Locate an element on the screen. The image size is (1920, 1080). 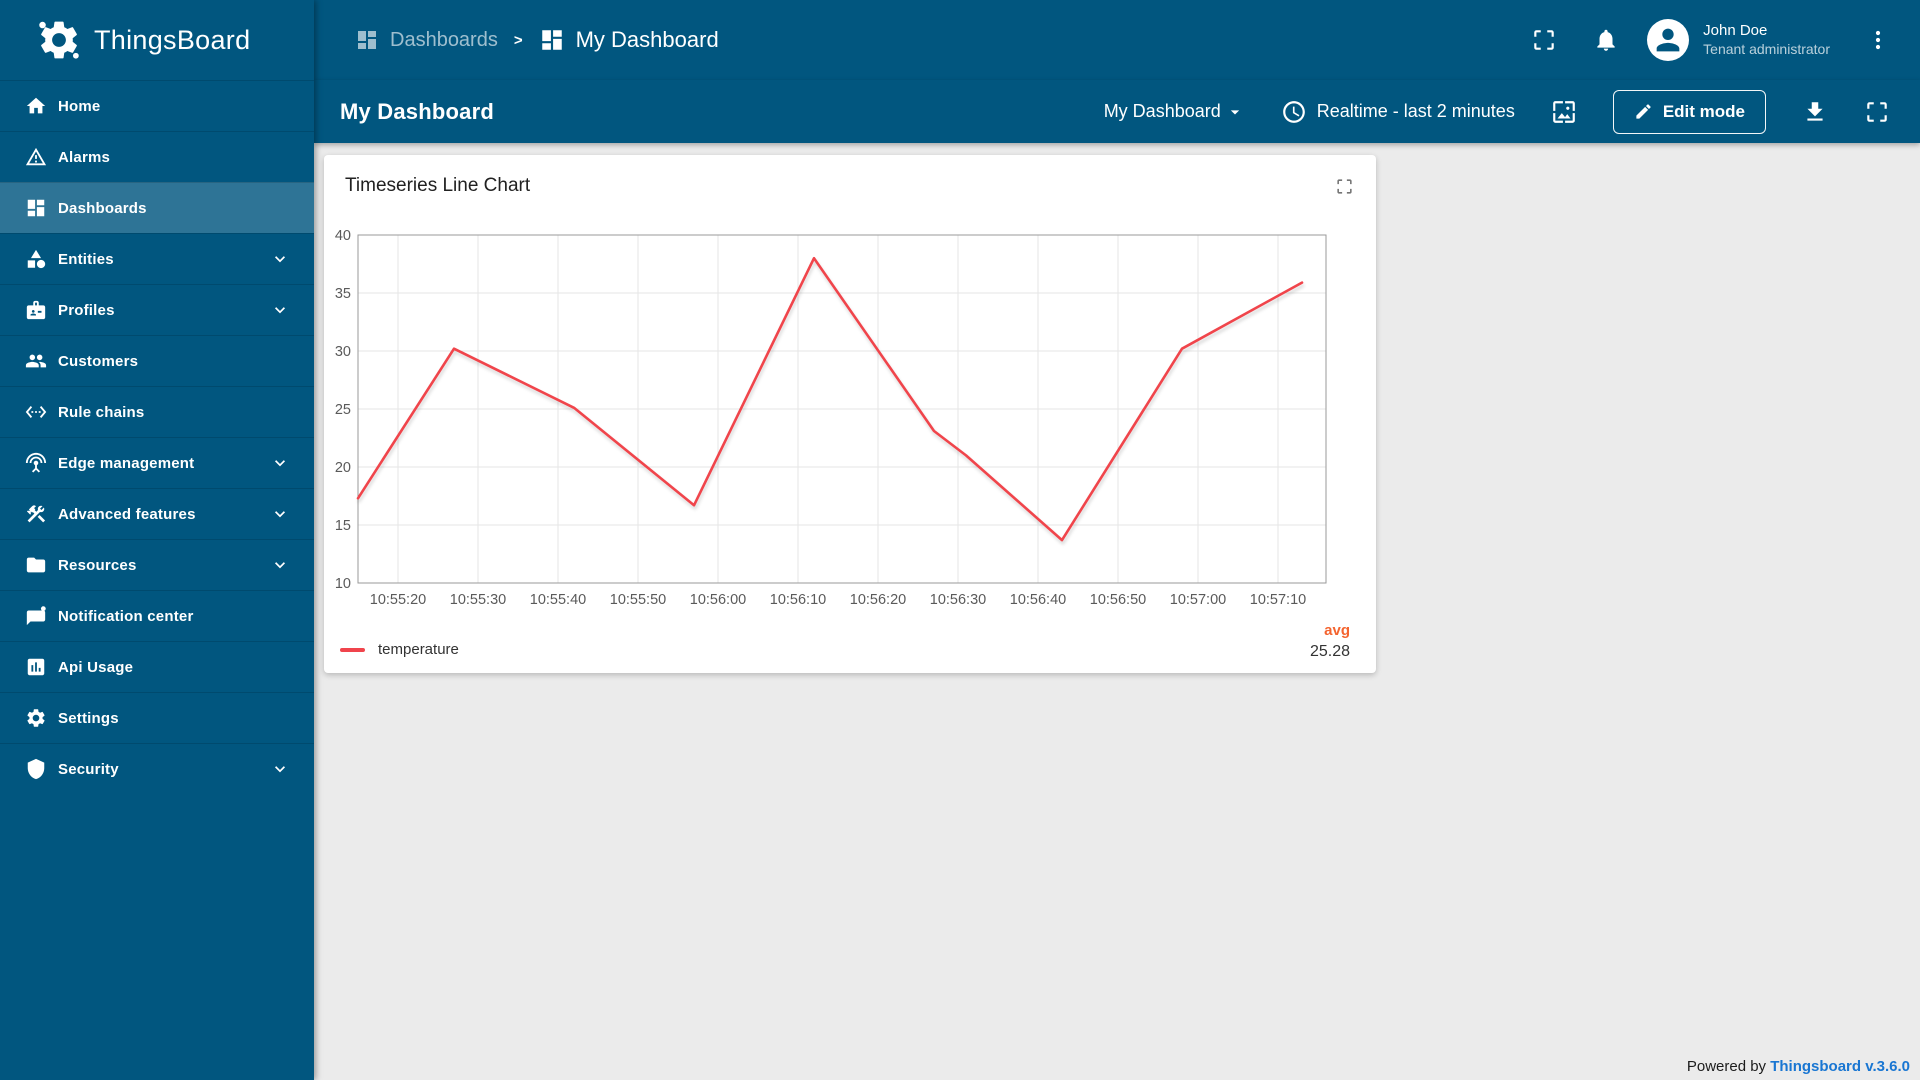
svg-text: 10:55:40 is located at coordinates (558, 600).